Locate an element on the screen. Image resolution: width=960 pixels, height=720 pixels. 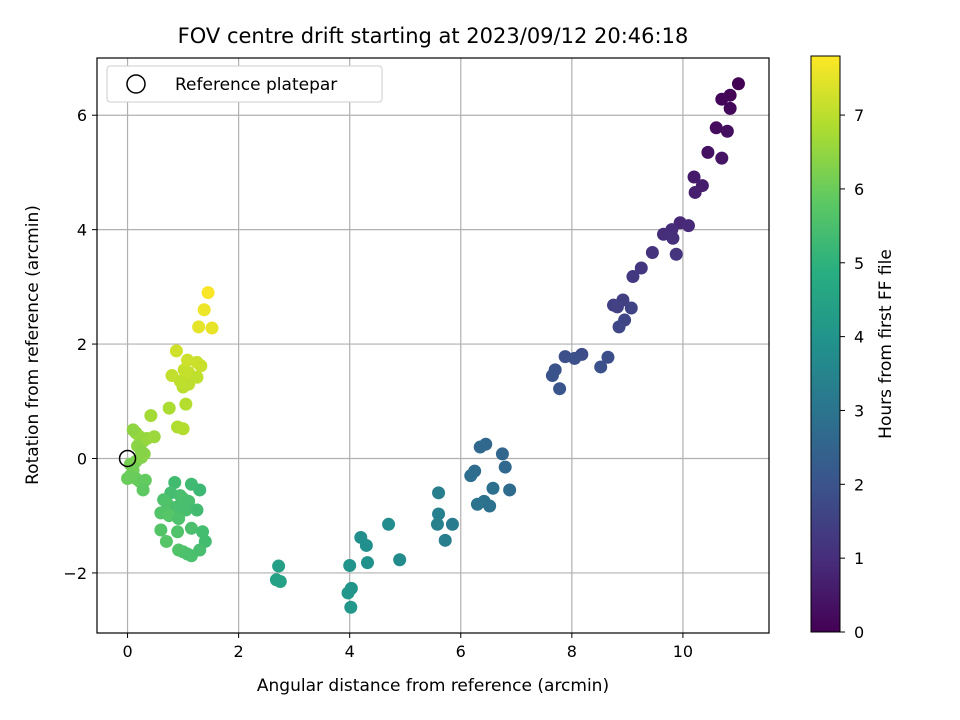
colorbar-tick-label: 3 is located at coordinates (859, 410).